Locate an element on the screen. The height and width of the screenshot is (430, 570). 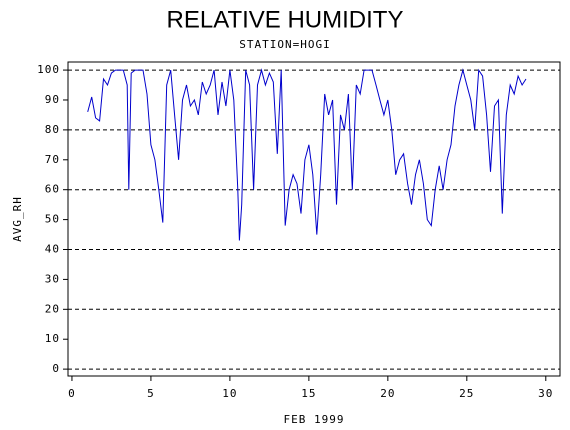
y-tick-label: 70 is located at coordinates (52, 159).